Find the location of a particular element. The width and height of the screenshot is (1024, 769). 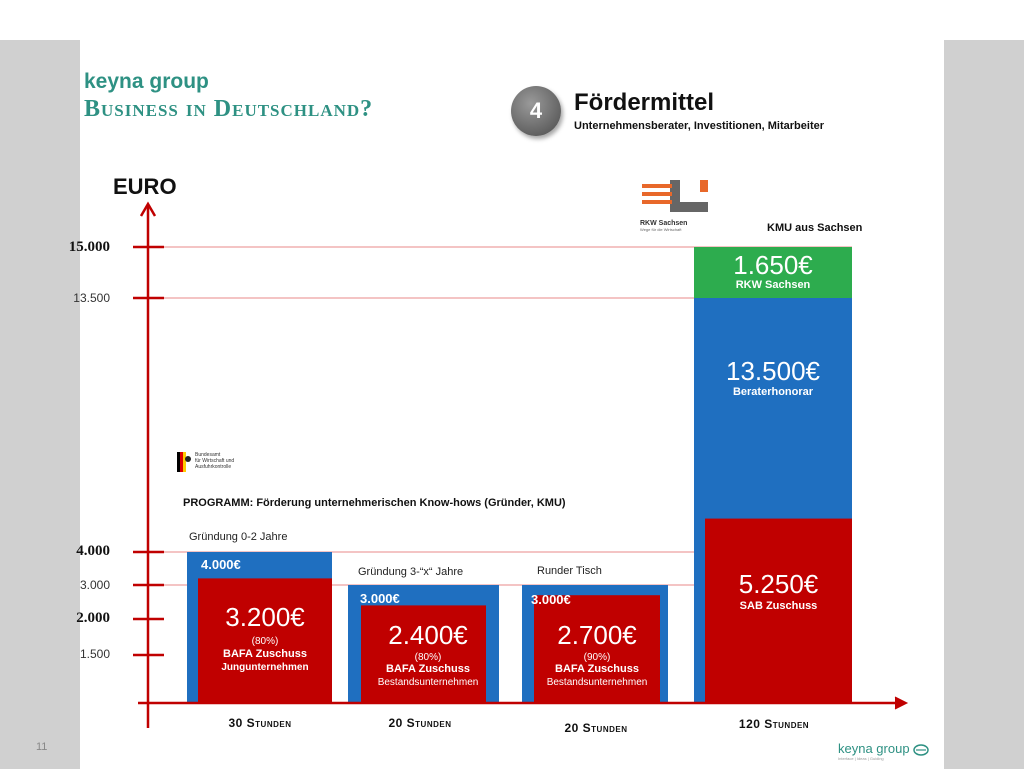

bar3-kind: Bestandsunternehmen is located at coordinates (597, 682).